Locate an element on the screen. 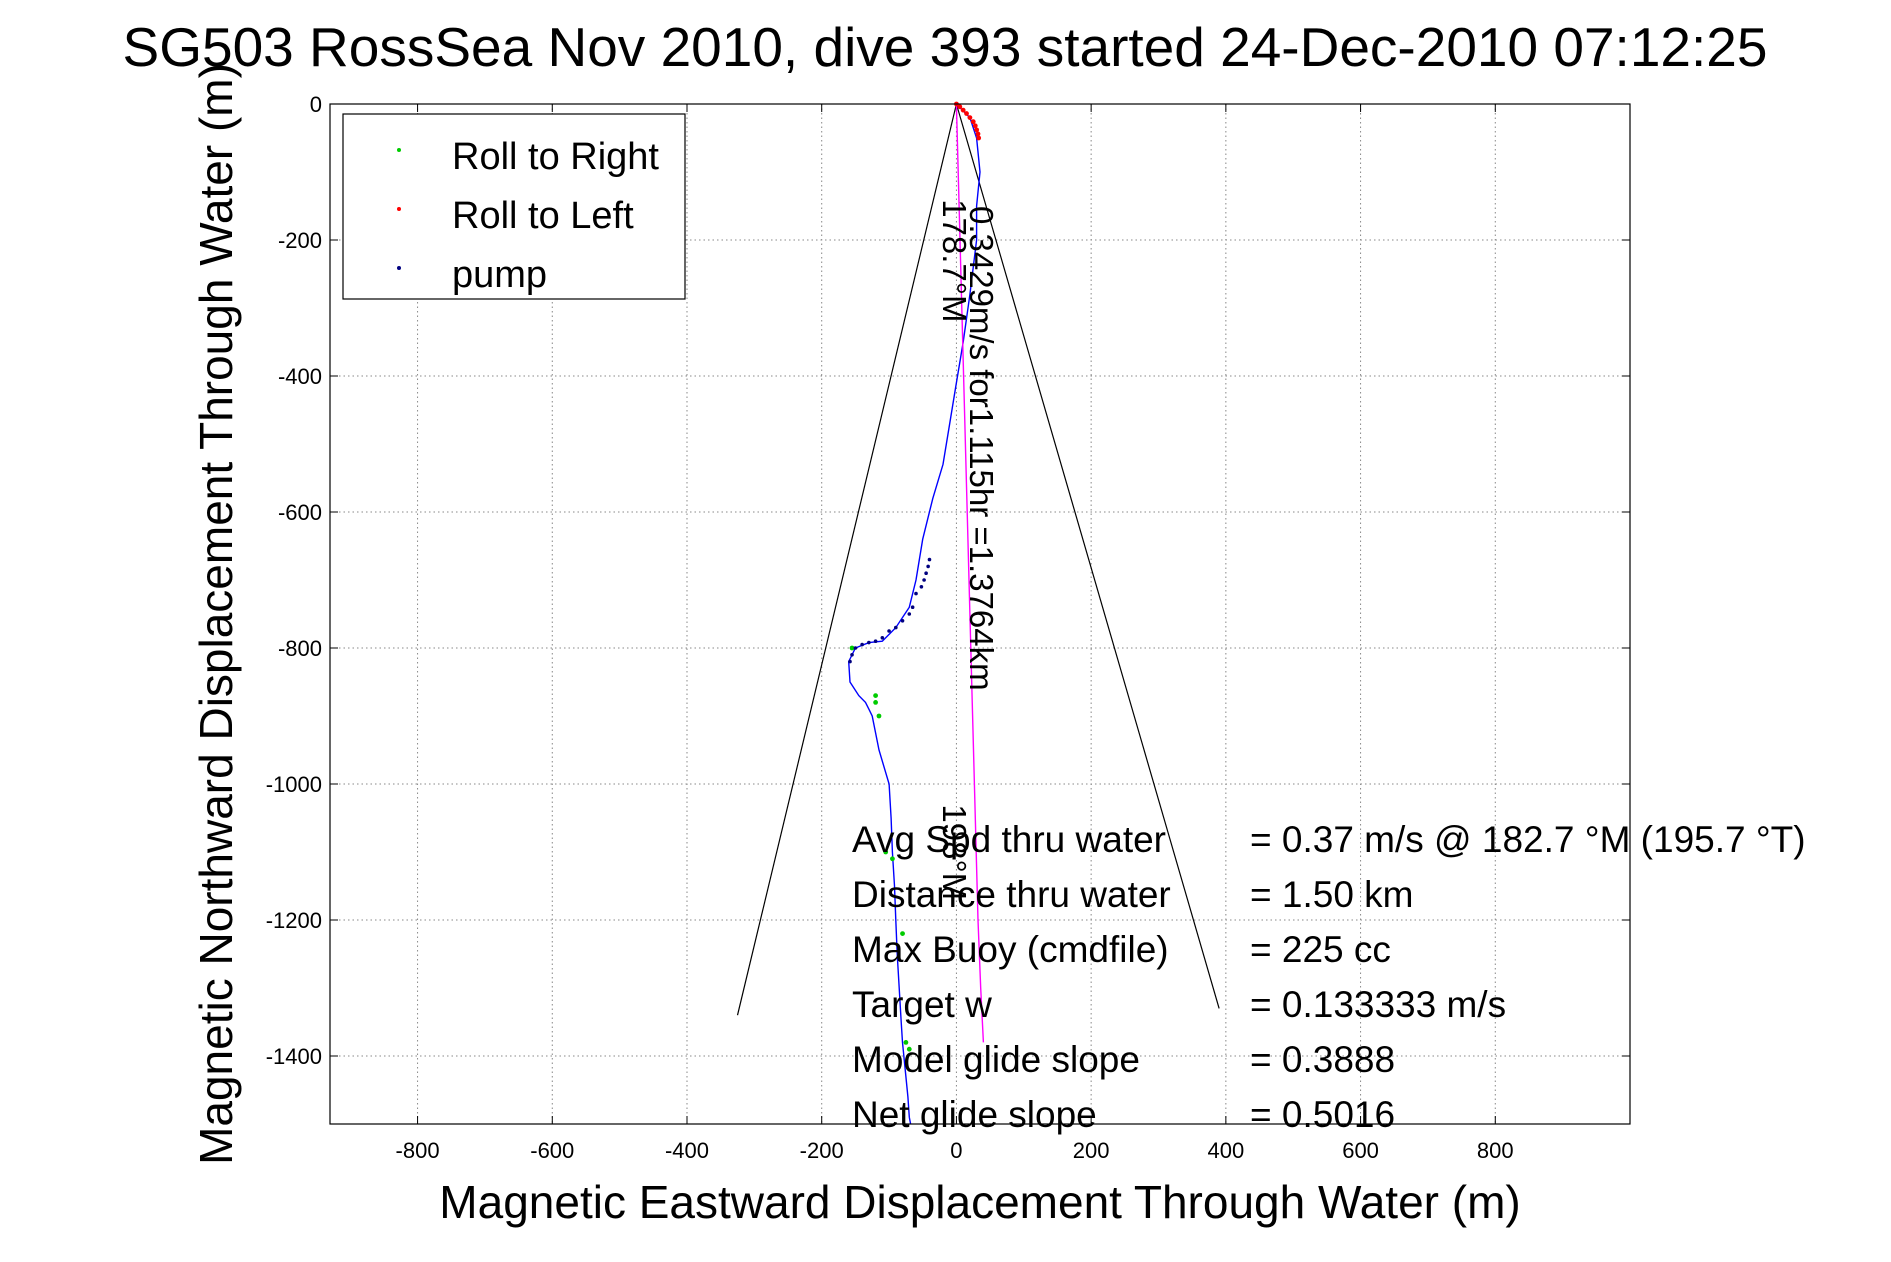  stat-label: Model glide slope is located at coordinates (996, 1059).